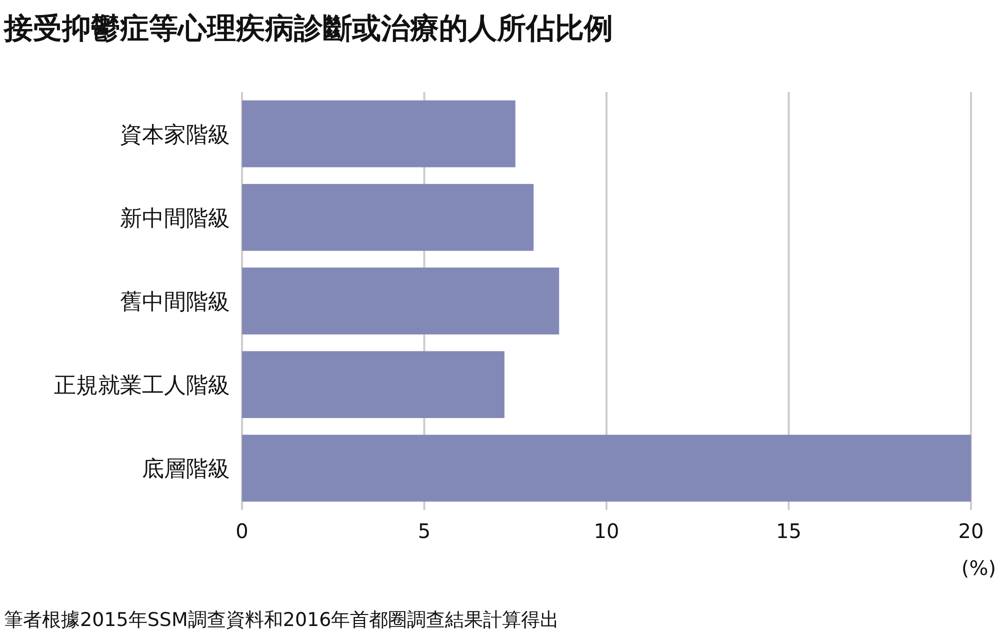 The width and height of the screenshot is (1000, 636). Describe the element at coordinates (789, 531) in the screenshot. I see `x-tick-label: 15` at that location.